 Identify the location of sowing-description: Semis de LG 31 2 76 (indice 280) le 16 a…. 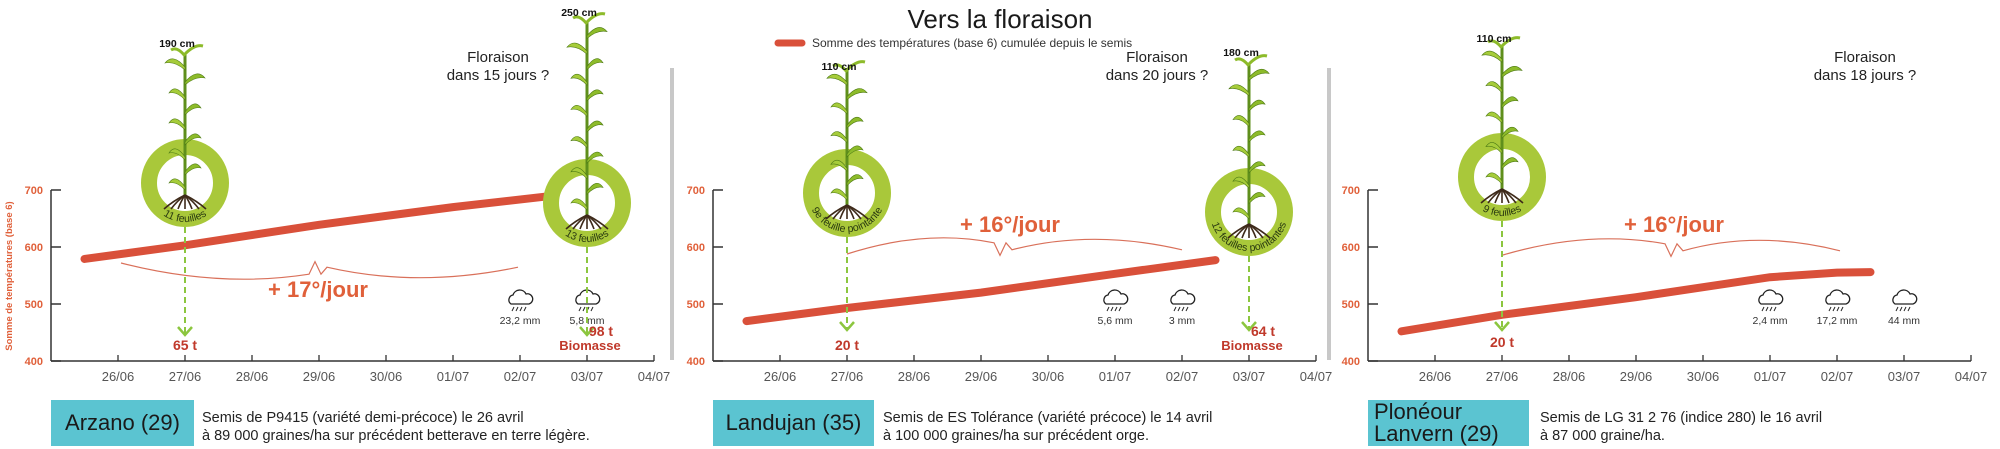
(1681, 427).